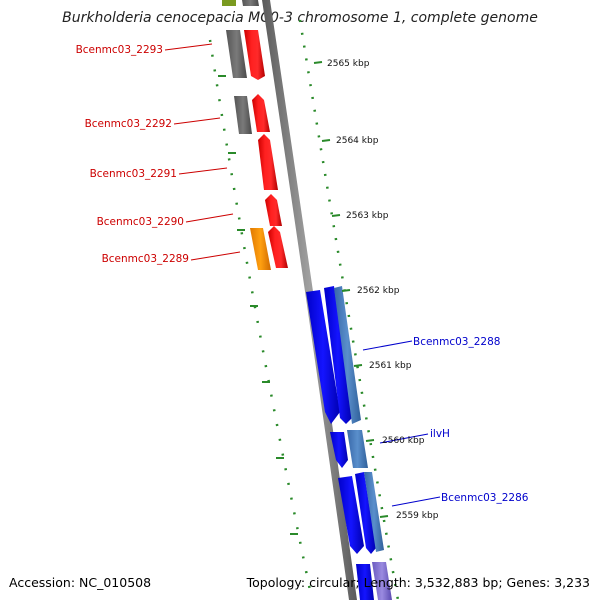  I want to click on accession-text: Accession: NC_010508, so click(80, 582).